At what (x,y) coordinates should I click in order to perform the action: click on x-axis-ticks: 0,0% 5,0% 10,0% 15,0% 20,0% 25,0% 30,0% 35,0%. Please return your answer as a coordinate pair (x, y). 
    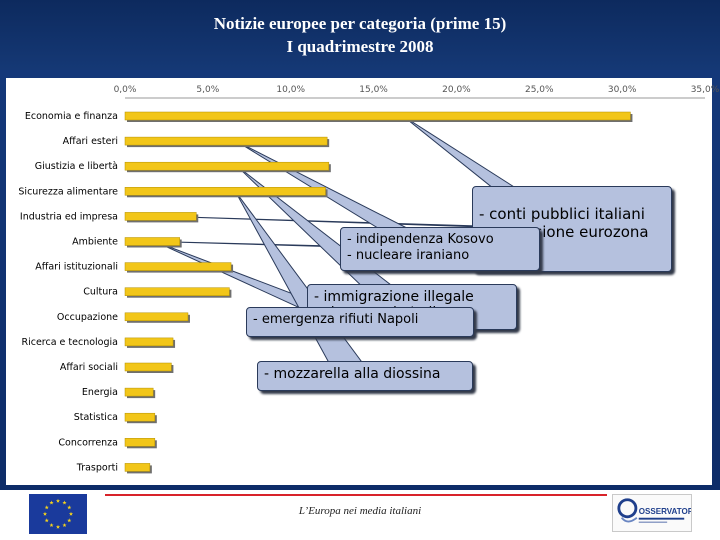
    Looking at the image, I should click on (417, 92).